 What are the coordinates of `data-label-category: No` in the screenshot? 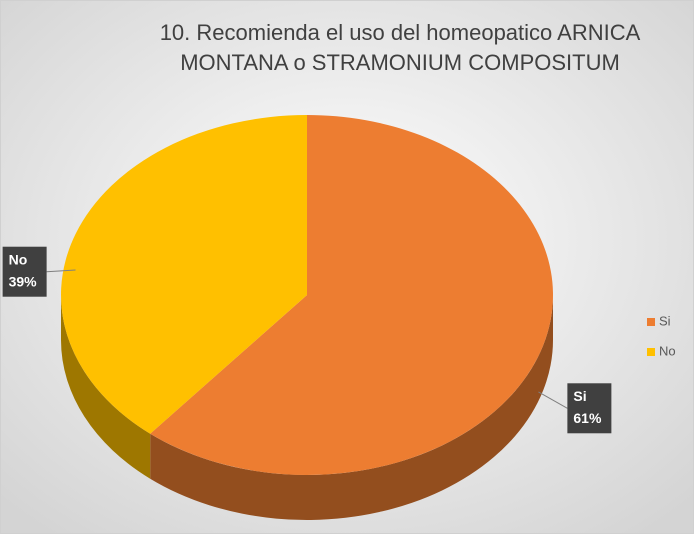 It's located at (18, 259).